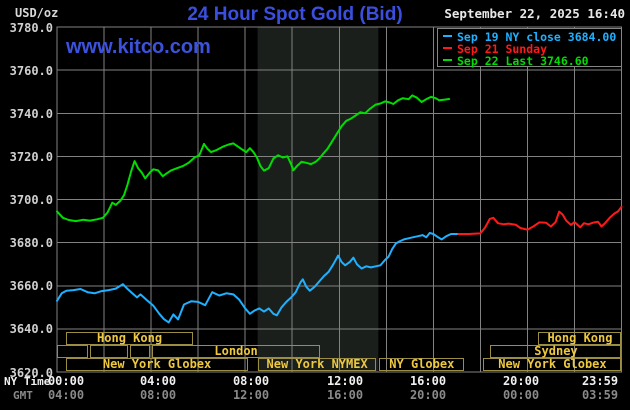 This screenshot has width=630, height=410. What do you see at coordinates (422, 364) in the screenshot?
I see `session-box-ny-globex: NY Globex` at bounding box center [422, 364].